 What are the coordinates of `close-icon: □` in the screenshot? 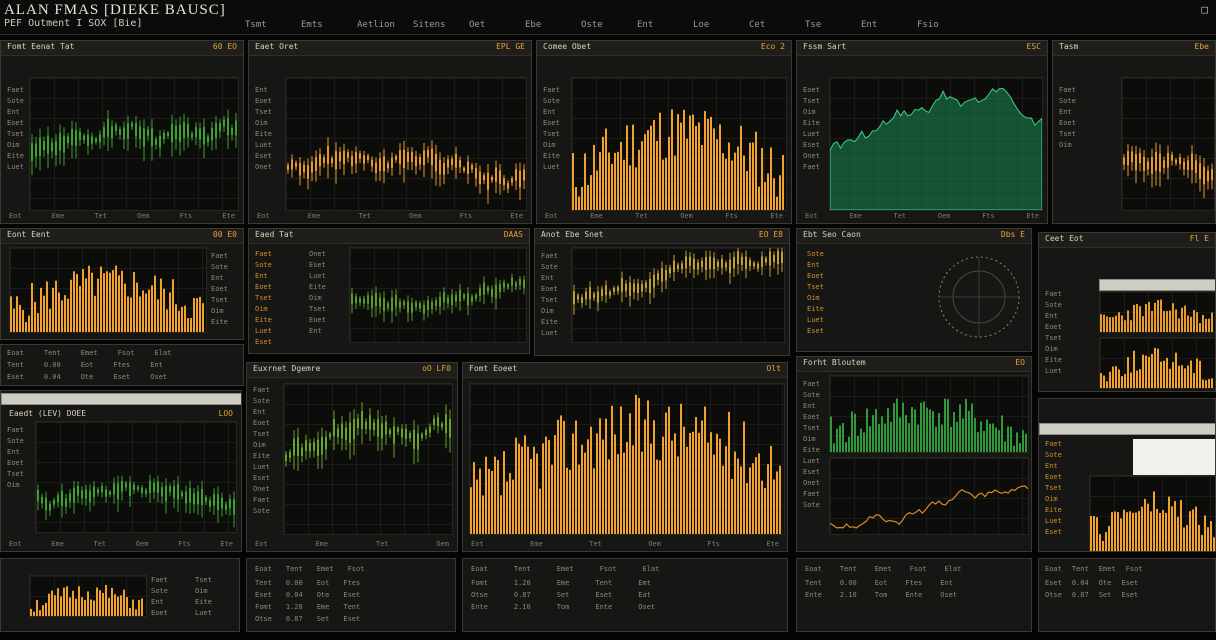 It's located at (1204, 9).